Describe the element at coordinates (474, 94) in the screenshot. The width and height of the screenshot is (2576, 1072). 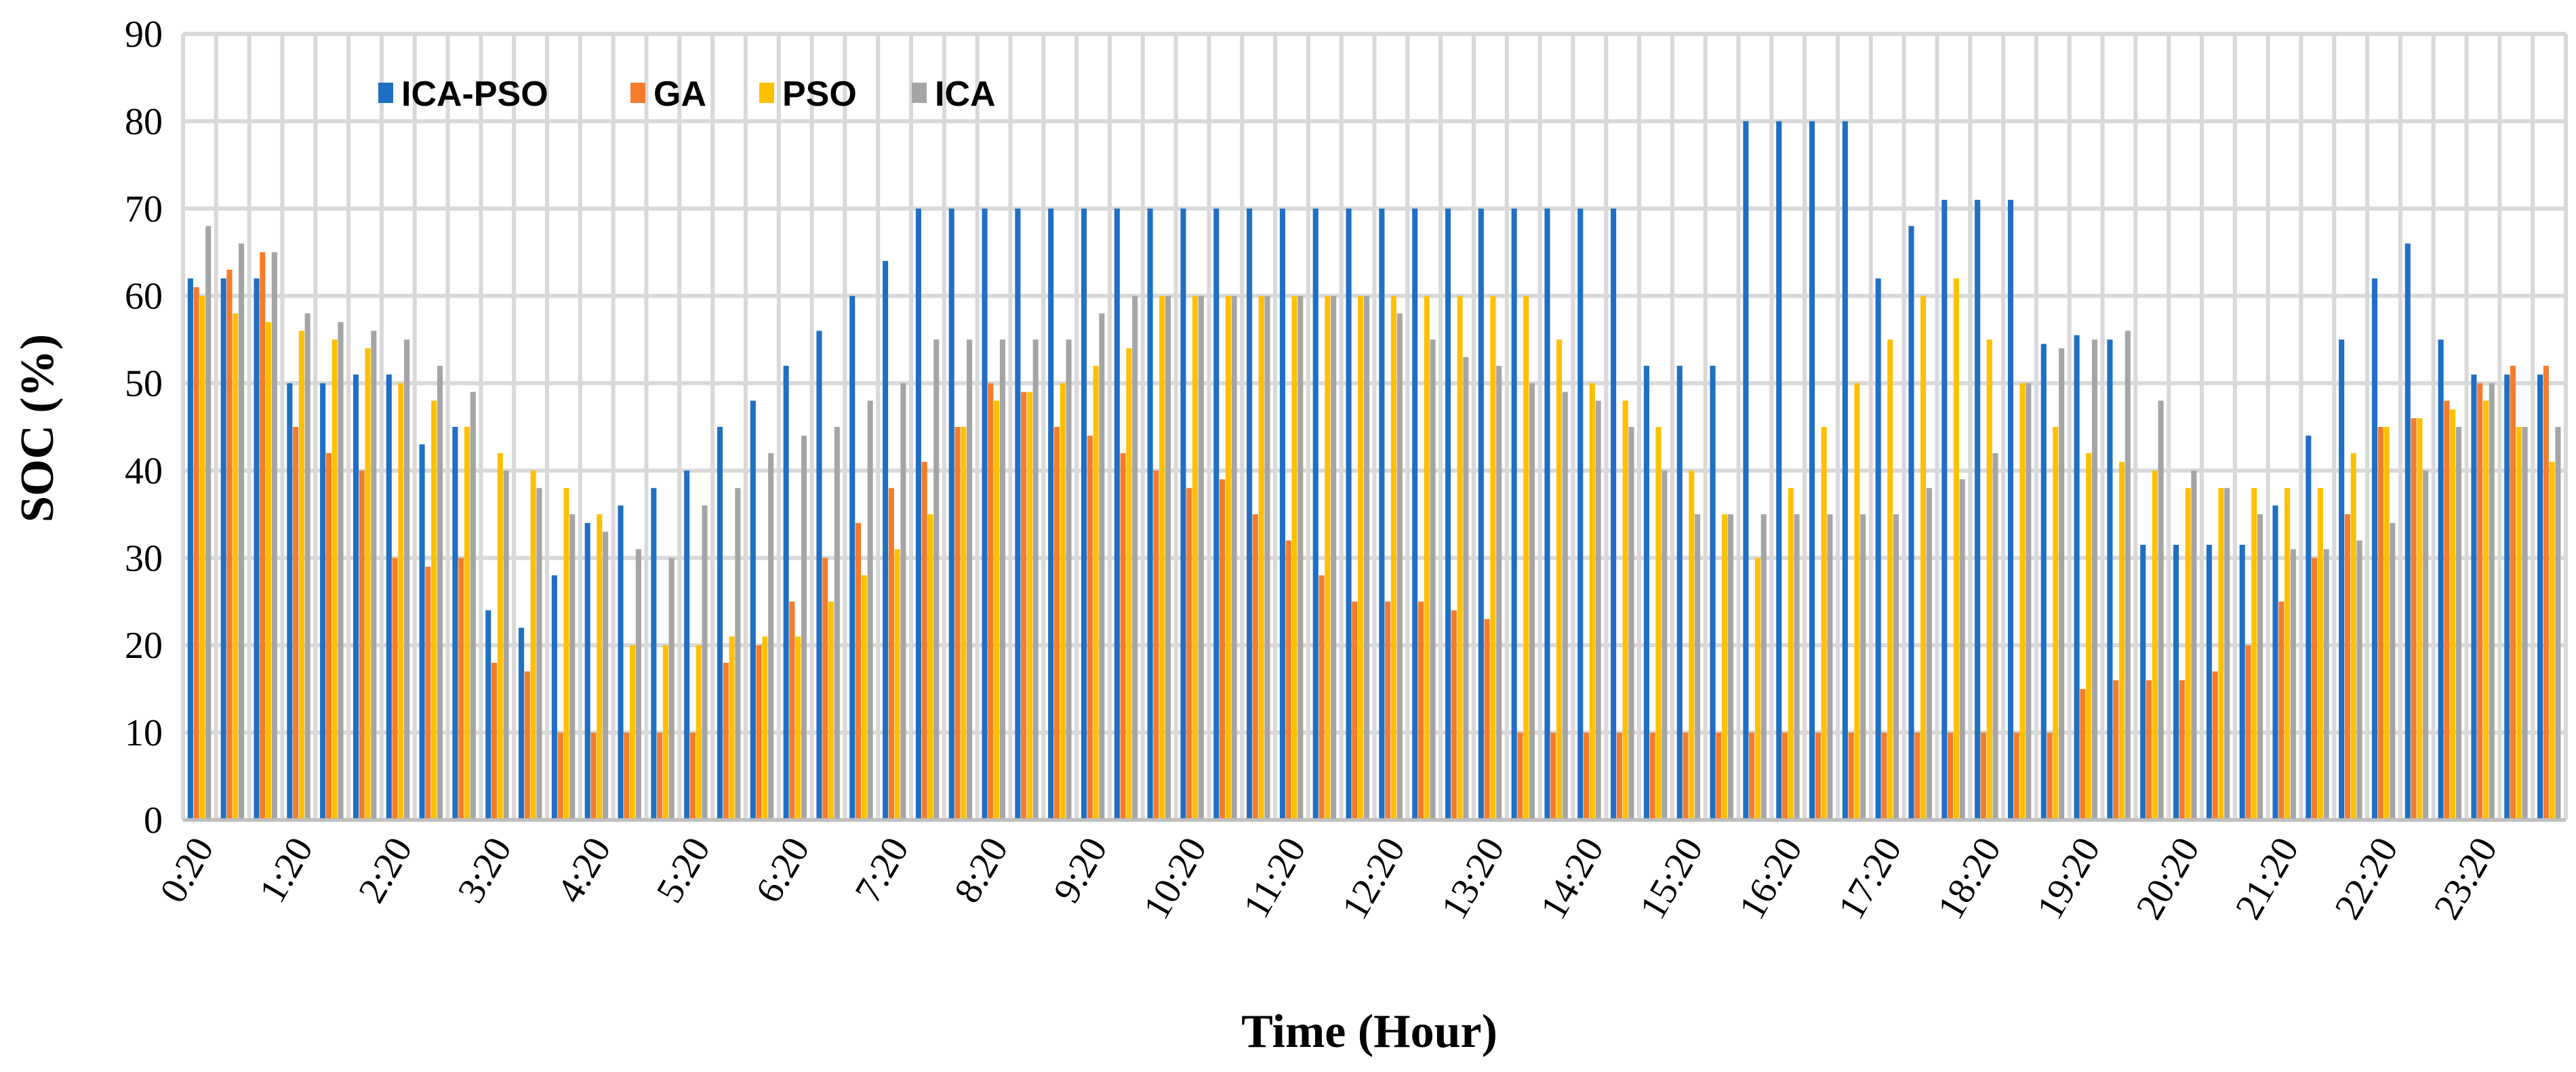
I see `legend-label: ICA-PSO` at that location.